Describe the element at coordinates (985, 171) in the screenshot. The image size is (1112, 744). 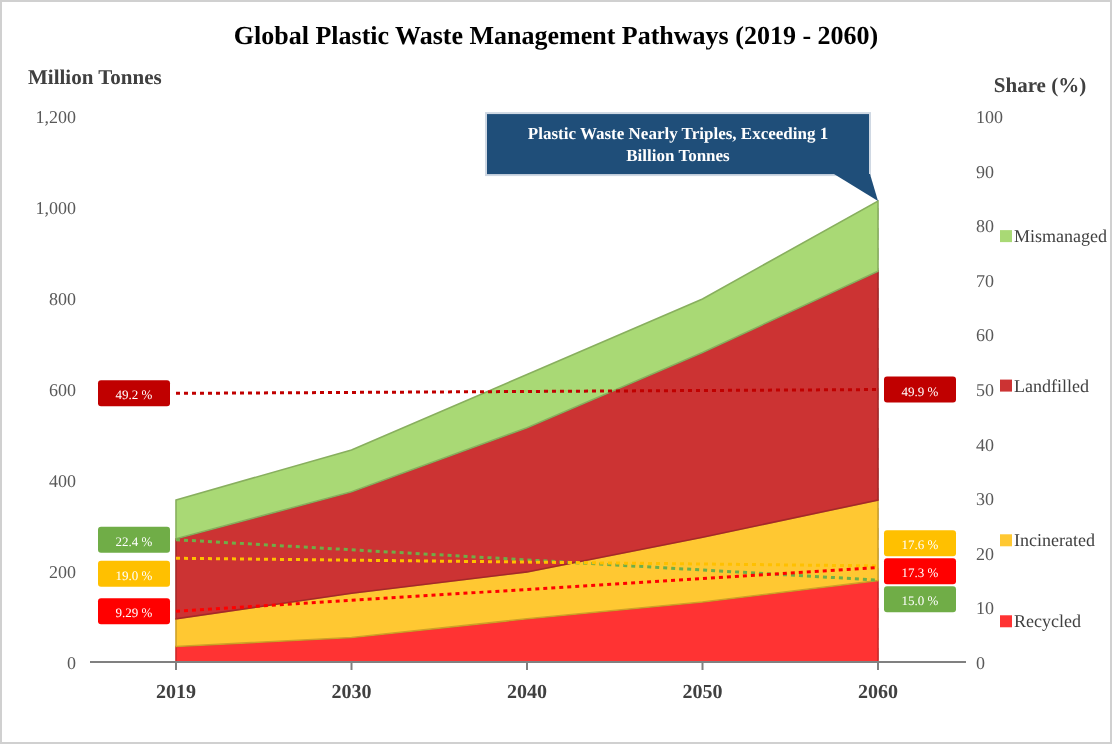
I see `y2-tick-label: 90` at that location.